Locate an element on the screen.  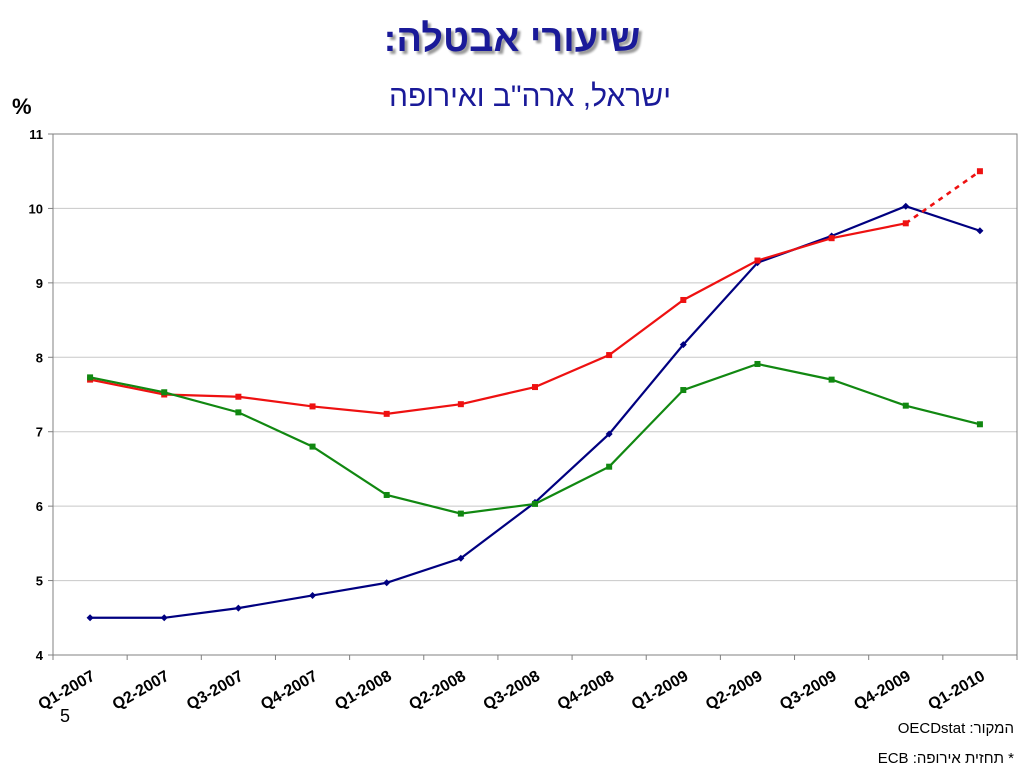
forecast-line is located at coordinates (943, 197).